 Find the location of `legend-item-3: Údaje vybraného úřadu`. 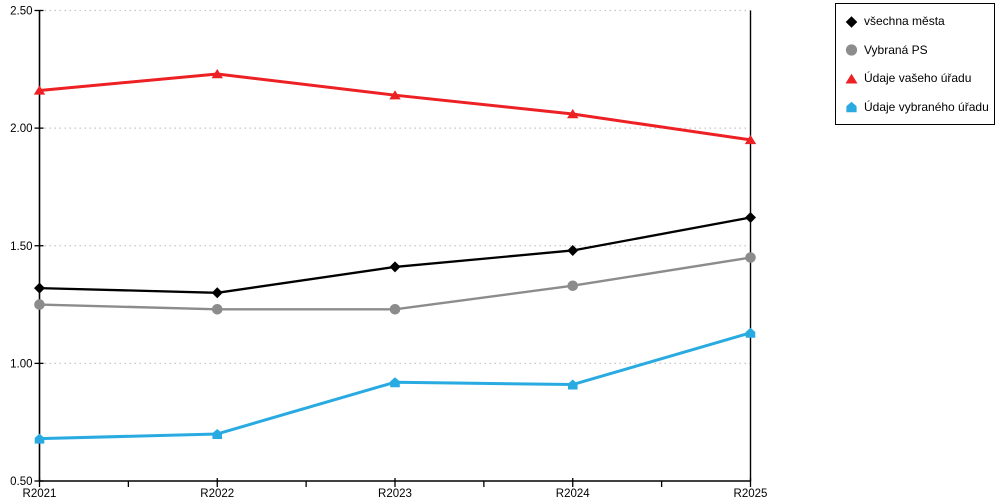

legend-item-3: Údaje vybraného úřadu is located at coordinates (917, 107).